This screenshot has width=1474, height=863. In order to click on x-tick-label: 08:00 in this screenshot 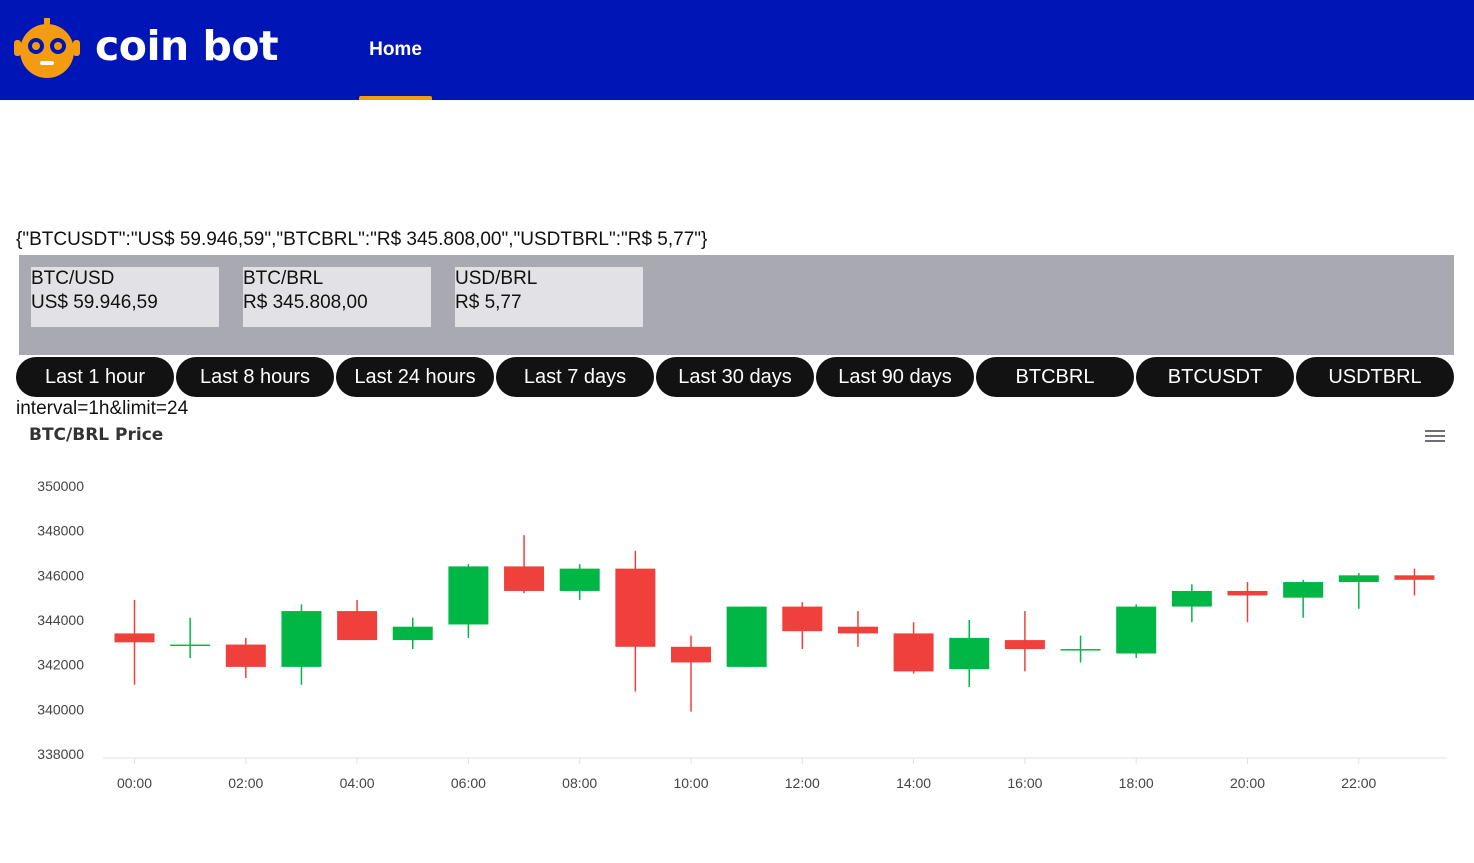, I will do `click(579, 783)`.